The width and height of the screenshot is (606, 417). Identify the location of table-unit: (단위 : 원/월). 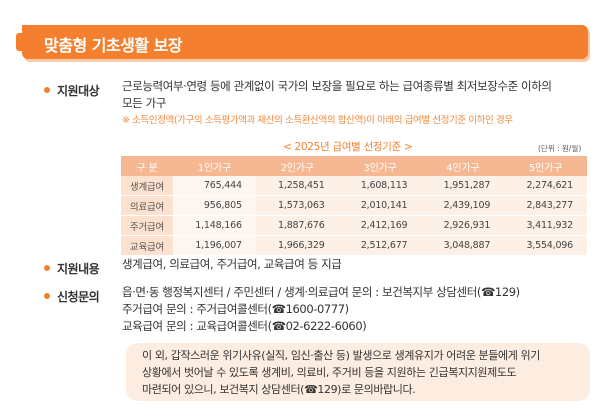
(560, 148).